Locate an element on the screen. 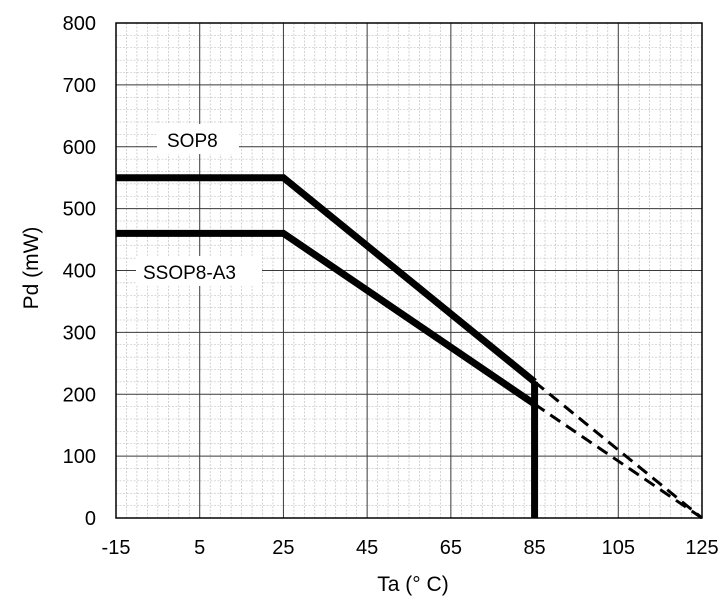 Image resolution: width=724 pixels, height=601 pixels. series-label-sop8-text: SOP8 is located at coordinates (192, 141).